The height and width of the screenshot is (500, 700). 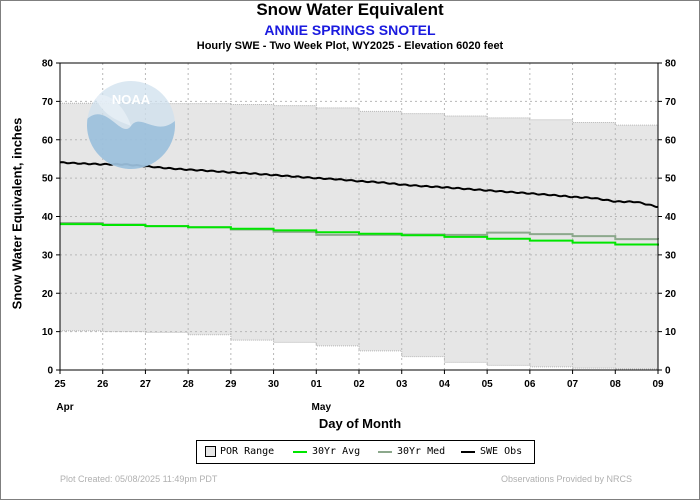 What do you see at coordinates (671, 294) in the screenshot?
I see `y-tick-label-right-20: 20` at bounding box center [671, 294].